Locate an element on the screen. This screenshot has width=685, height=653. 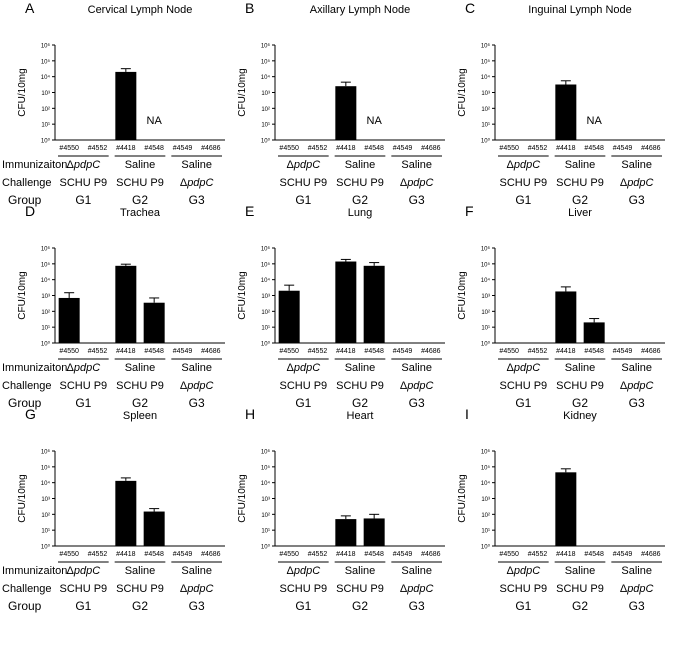
y-tick-label: 10⁰ is located at coordinates (486, 141).